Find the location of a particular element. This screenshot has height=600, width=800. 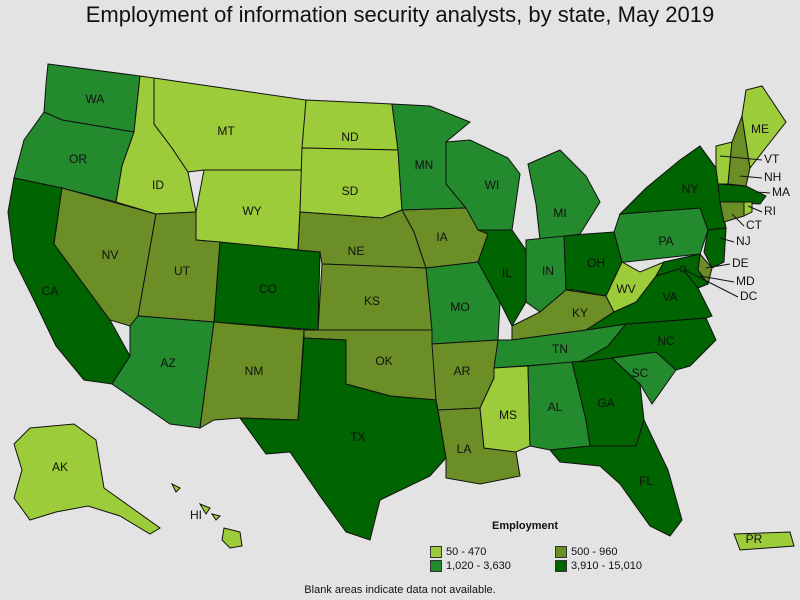

label-co: CO is located at coordinates (268, 289).